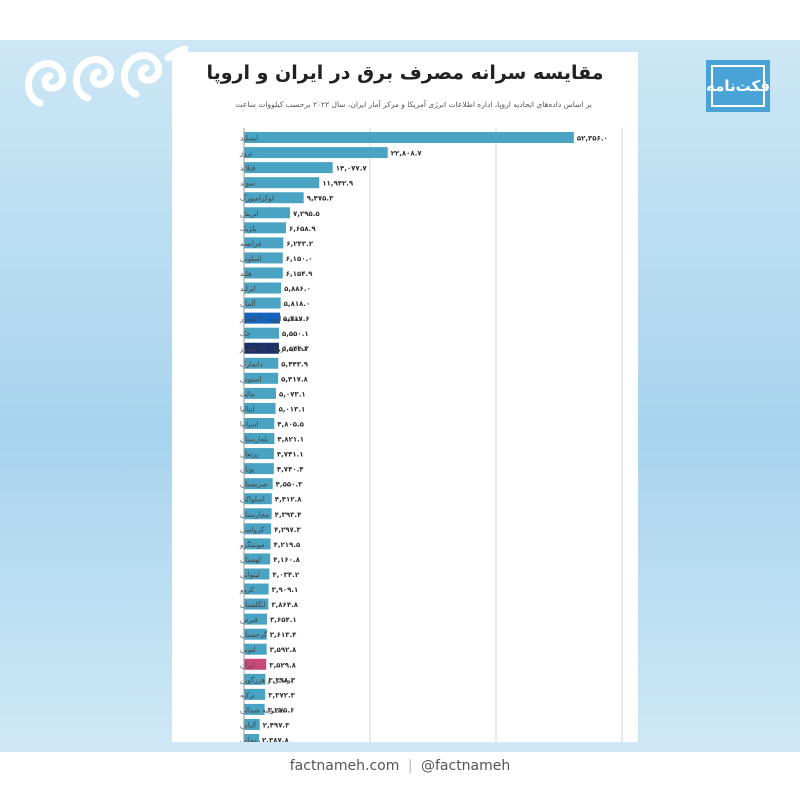  Describe the element at coordinates (287, 545) in the screenshot. I see `data-label-27: ۴,۲۱۹.۵` at that location.